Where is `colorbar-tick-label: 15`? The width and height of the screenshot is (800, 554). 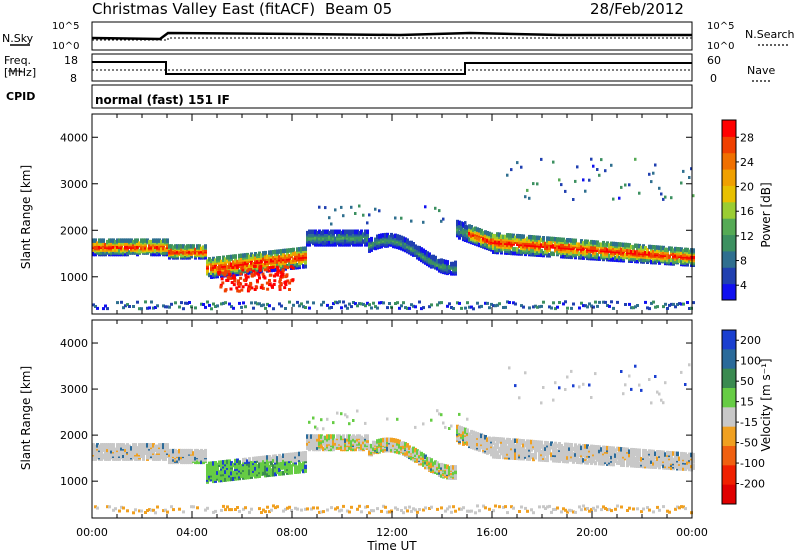 colorbar-tick-label: 15 is located at coordinates (747, 402).